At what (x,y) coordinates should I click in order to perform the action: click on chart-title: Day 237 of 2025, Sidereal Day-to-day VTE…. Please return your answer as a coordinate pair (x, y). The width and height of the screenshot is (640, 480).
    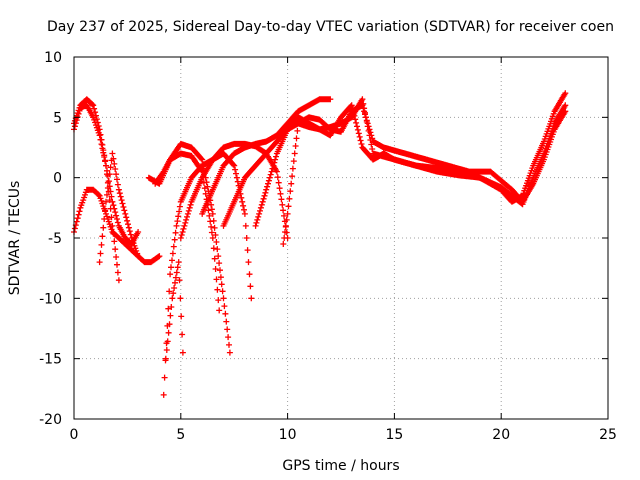
    Looking at the image, I should click on (330, 27).